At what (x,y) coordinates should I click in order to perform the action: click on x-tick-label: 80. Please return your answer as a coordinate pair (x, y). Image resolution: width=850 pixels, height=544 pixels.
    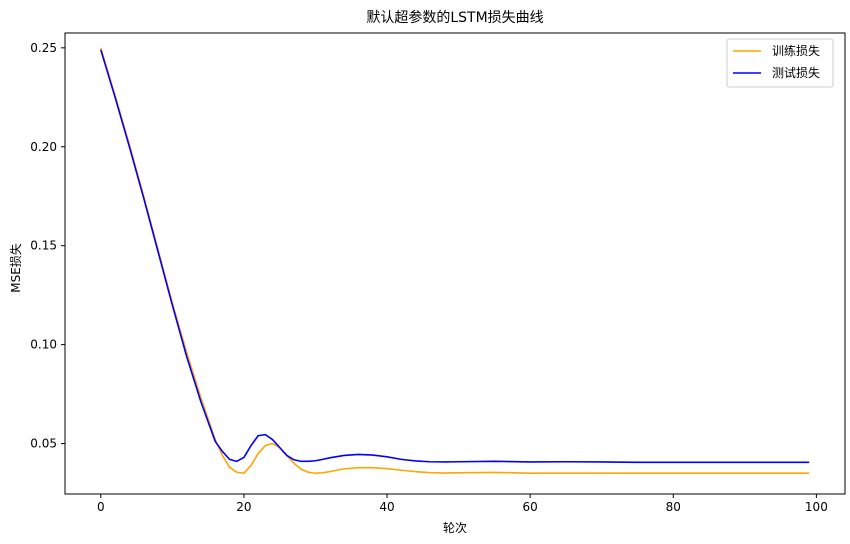
    Looking at the image, I should click on (673, 507).